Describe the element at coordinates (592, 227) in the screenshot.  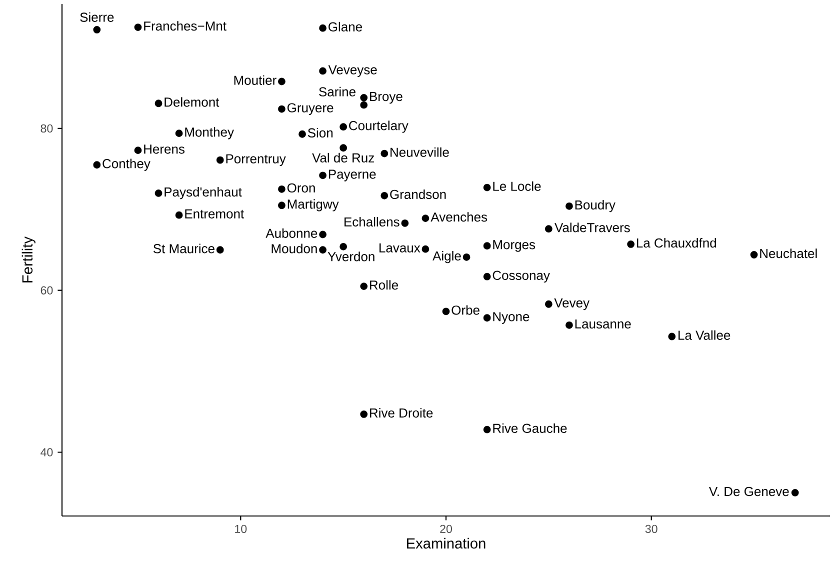
I see `annotation: ValdeTravers` at that location.